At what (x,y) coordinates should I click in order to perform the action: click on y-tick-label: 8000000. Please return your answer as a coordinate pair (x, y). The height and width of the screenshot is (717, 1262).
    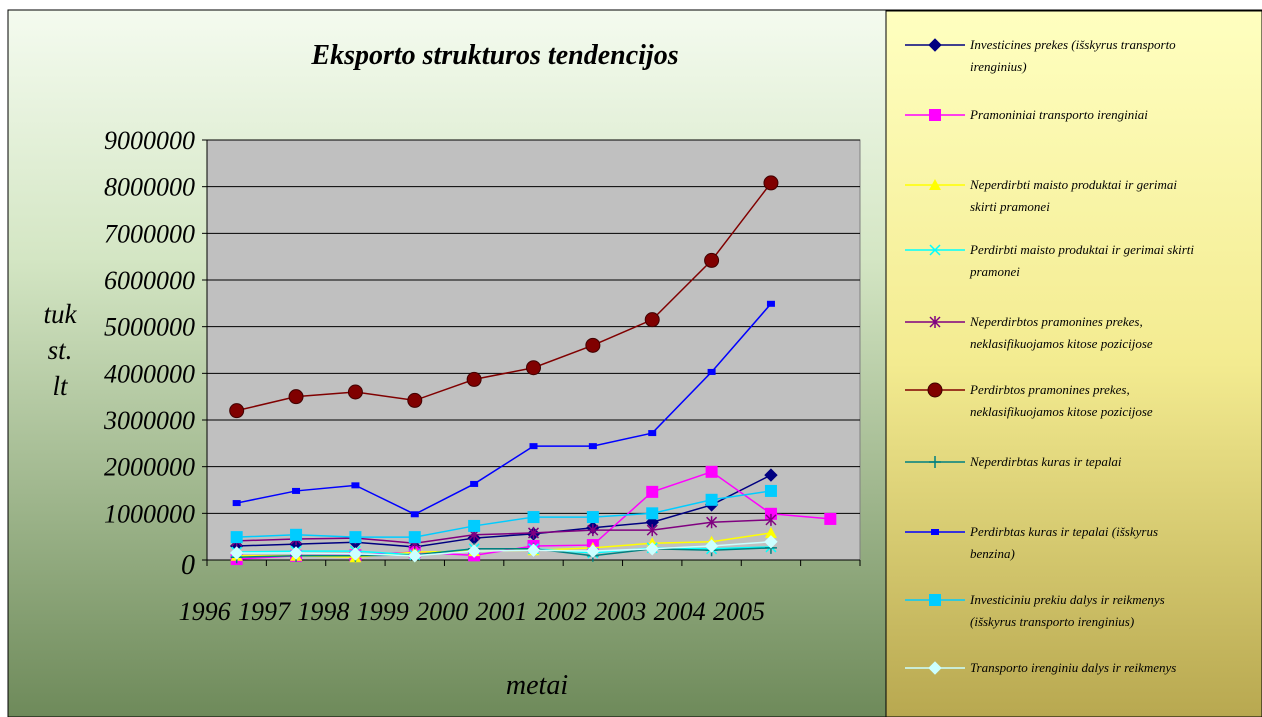
    Looking at the image, I should click on (149, 187).